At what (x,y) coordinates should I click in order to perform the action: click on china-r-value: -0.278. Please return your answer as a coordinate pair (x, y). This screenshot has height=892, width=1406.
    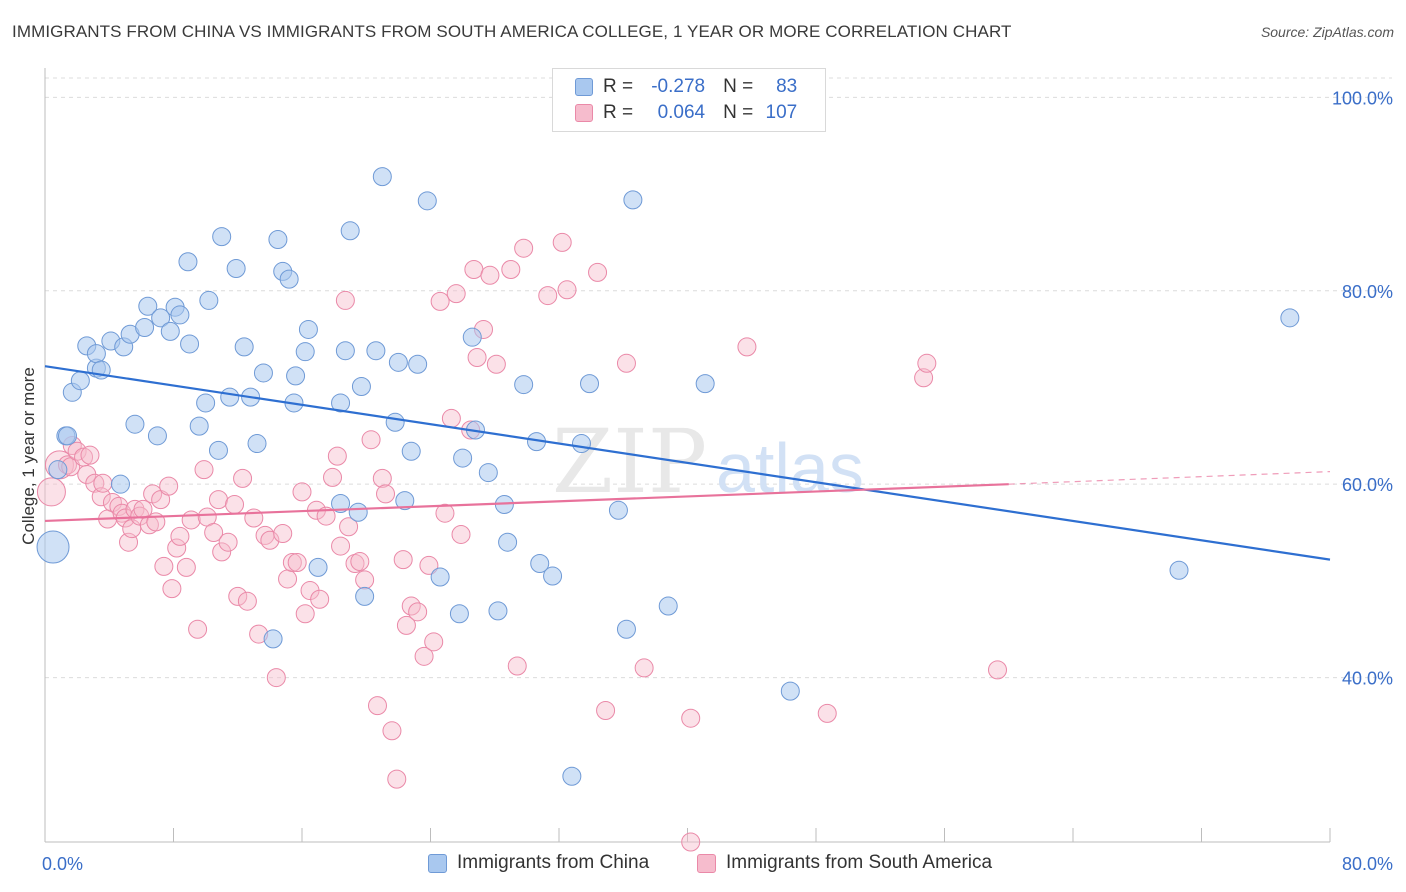
    Looking at the image, I should click on (678, 86).